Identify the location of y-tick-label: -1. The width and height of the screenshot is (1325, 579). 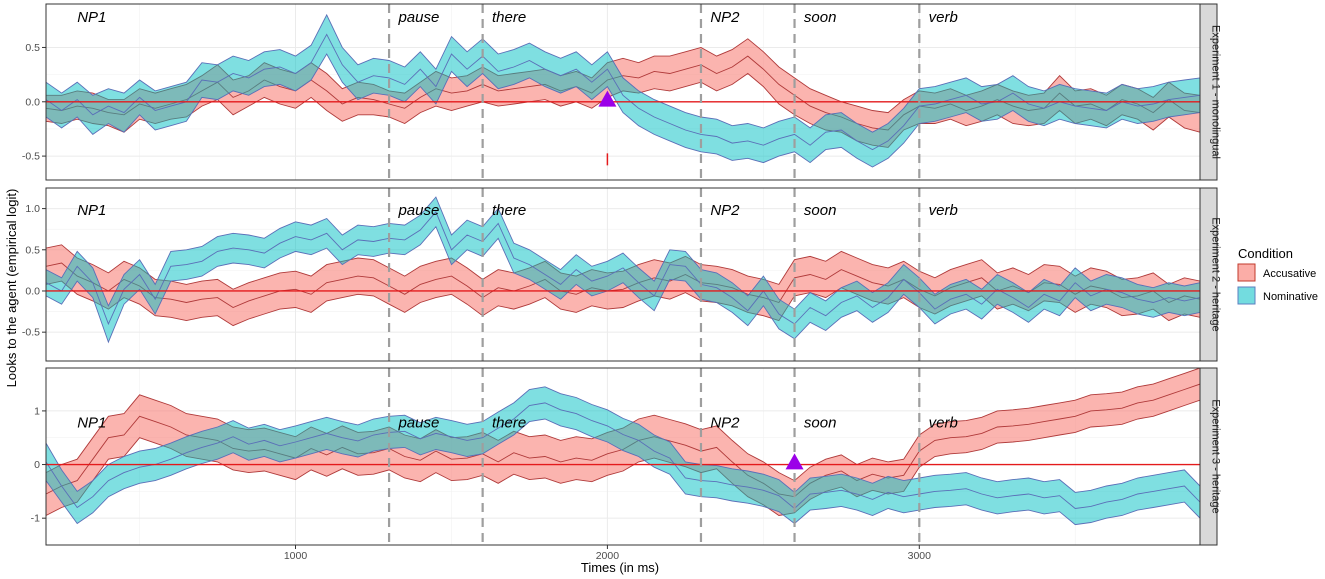
(35, 519).